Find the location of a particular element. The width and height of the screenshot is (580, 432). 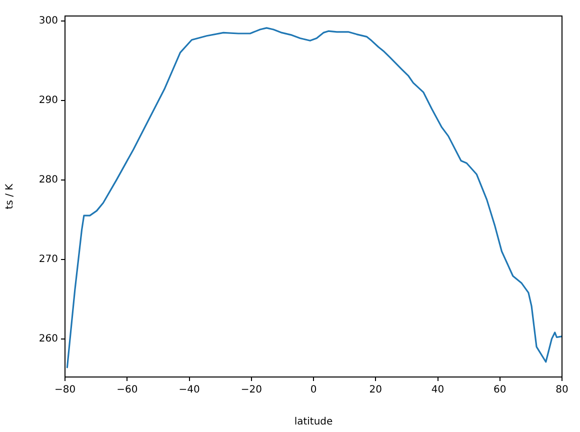

x-axis-title: latitude is located at coordinates (313, 422).